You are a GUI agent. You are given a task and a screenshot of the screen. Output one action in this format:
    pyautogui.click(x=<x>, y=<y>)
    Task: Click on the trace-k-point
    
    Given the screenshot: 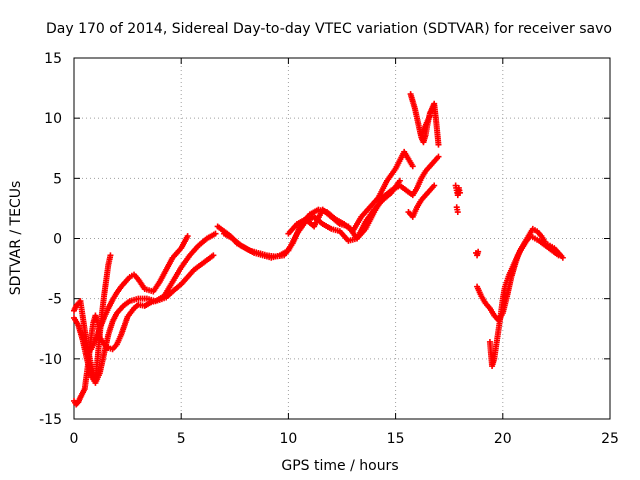 What is the action you would take?
    pyautogui.click(x=558, y=255)
    